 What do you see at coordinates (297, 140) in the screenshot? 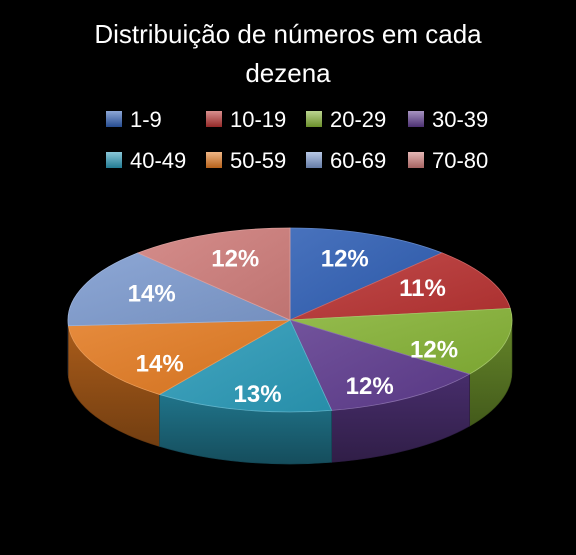
I see `legend: 1-9 10-19 20-29 30-39 40-49 50-59 60-69 70-80` at bounding box center [297, 140].